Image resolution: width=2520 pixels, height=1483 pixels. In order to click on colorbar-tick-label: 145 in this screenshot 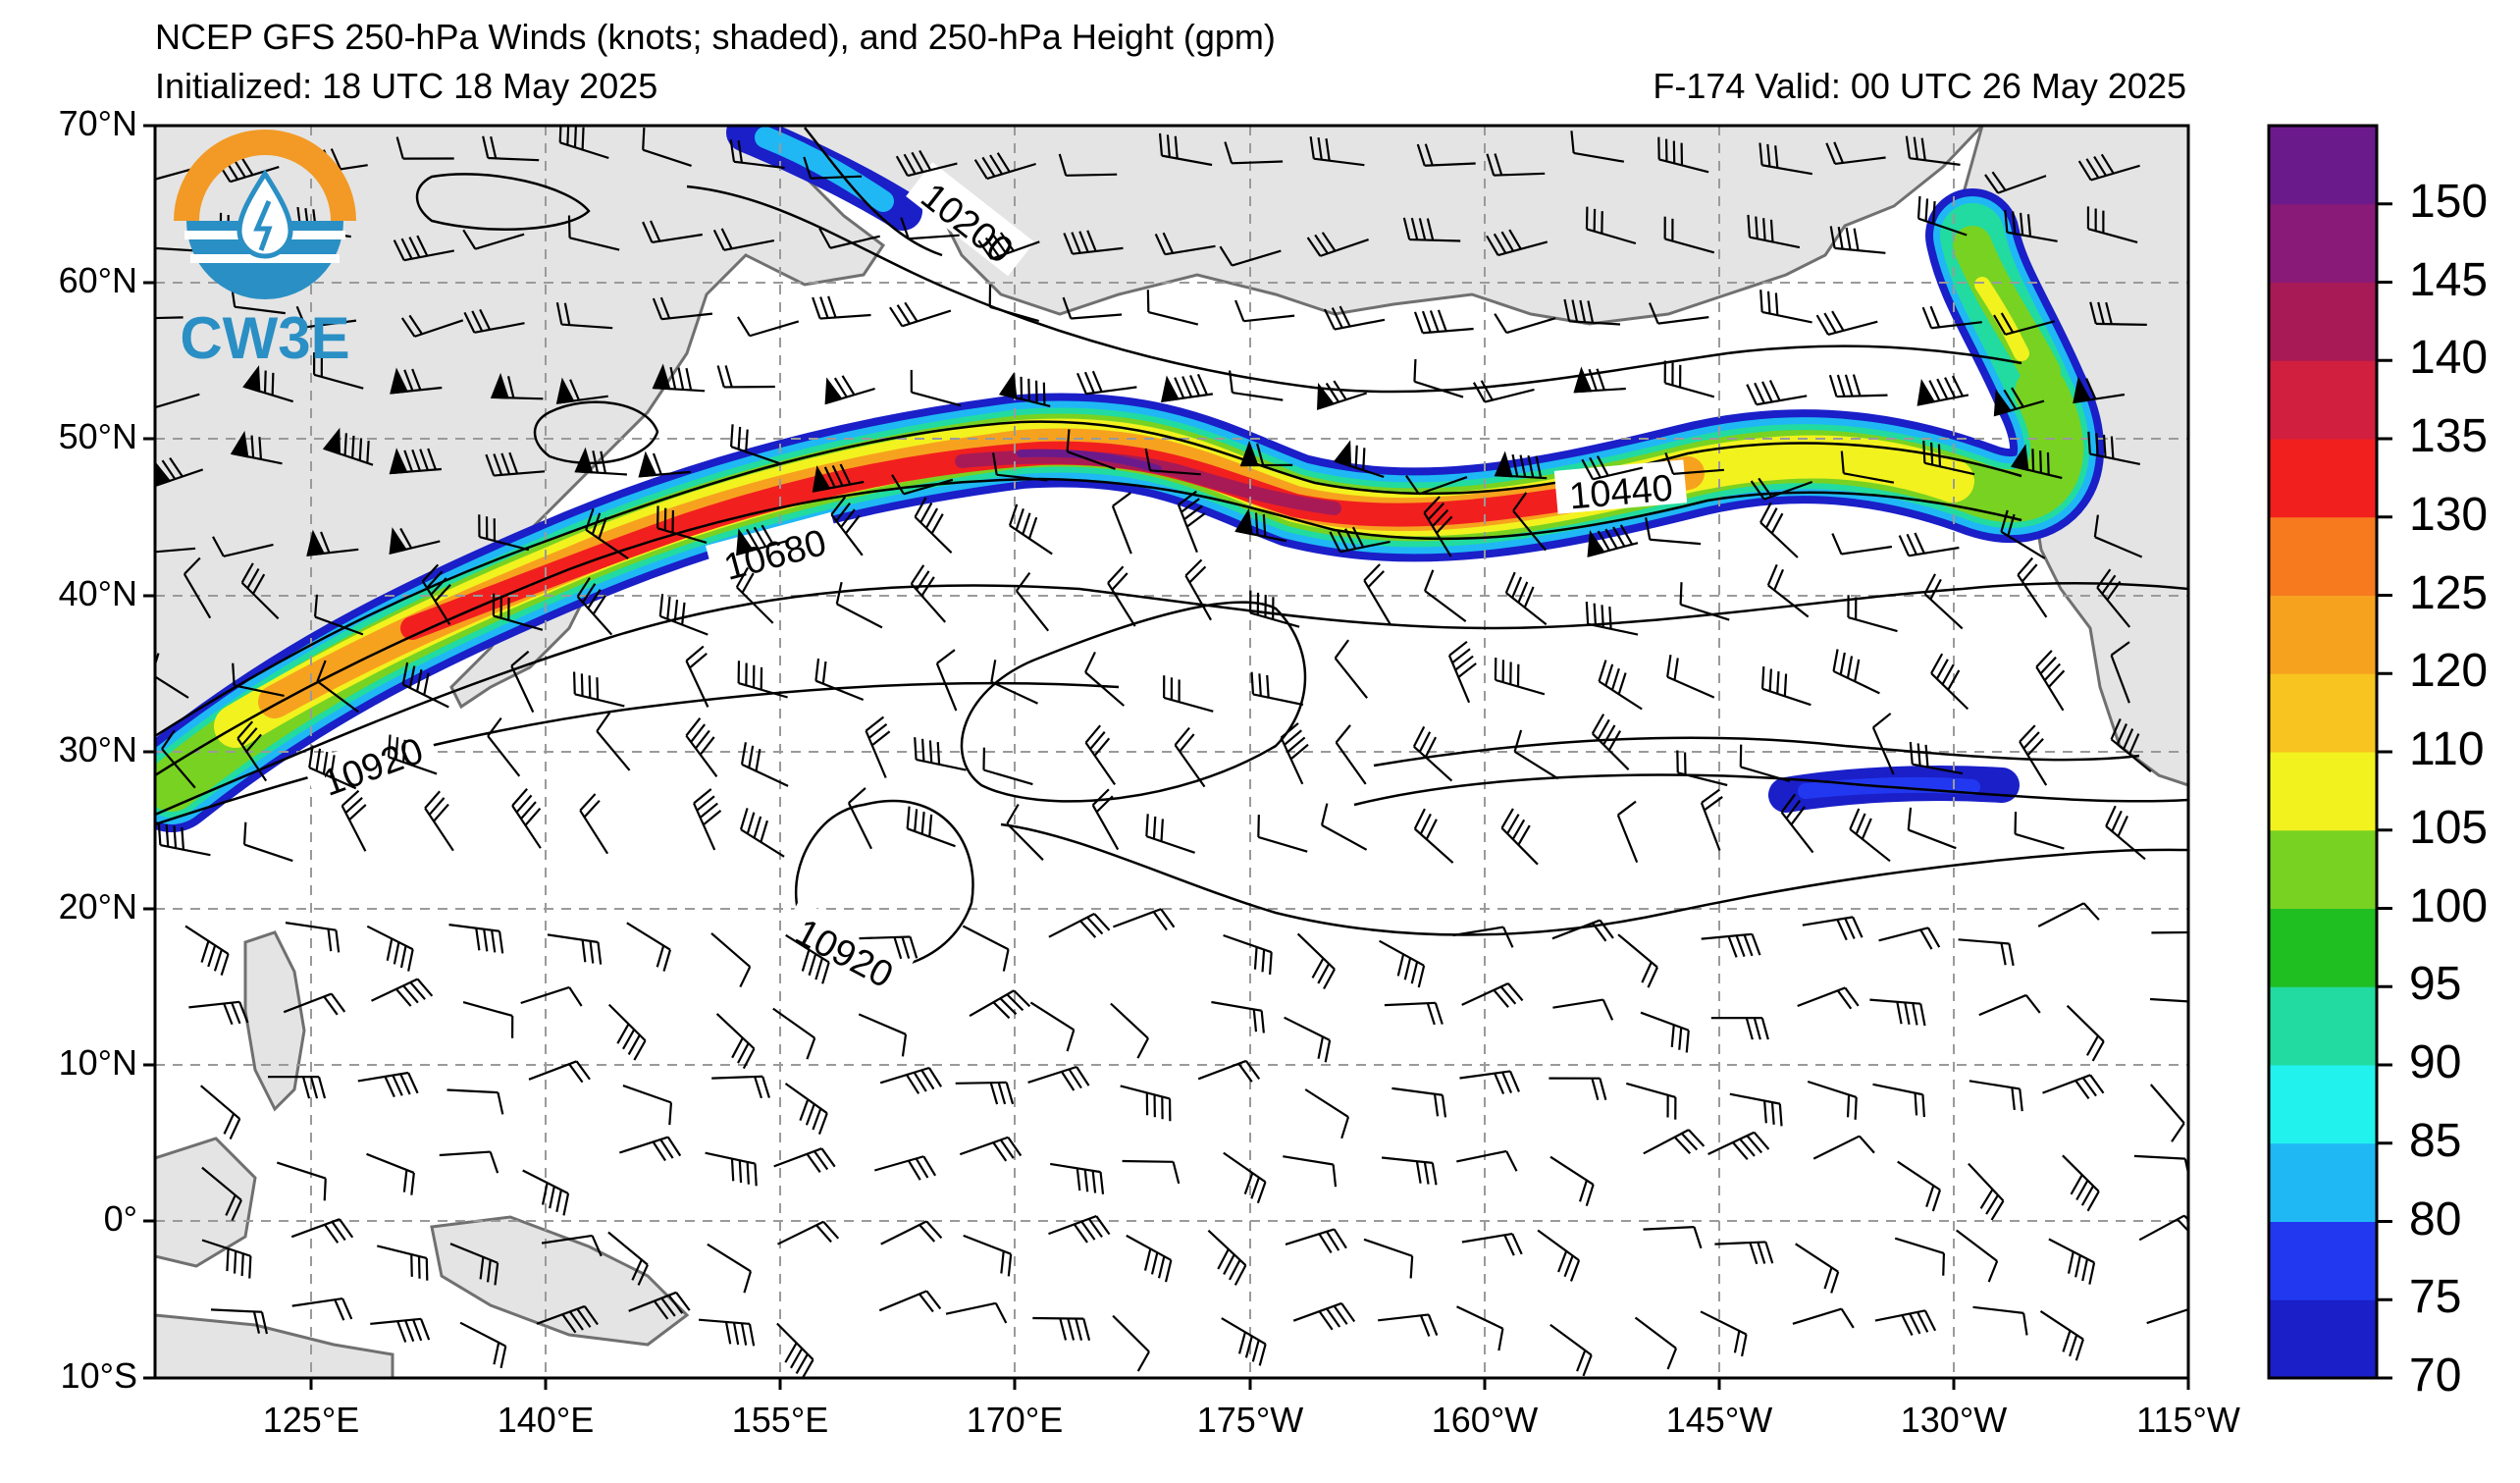, I will do `click(2449, 280)`.